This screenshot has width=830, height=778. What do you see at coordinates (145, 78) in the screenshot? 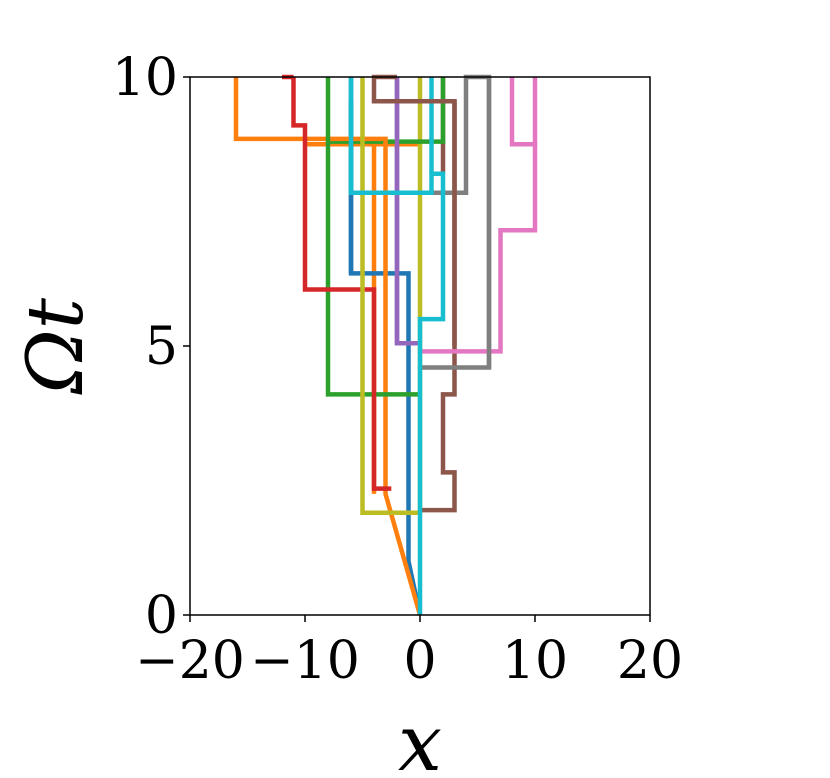
I see `y-tick-label: 10` at bounding box center [145, 78].